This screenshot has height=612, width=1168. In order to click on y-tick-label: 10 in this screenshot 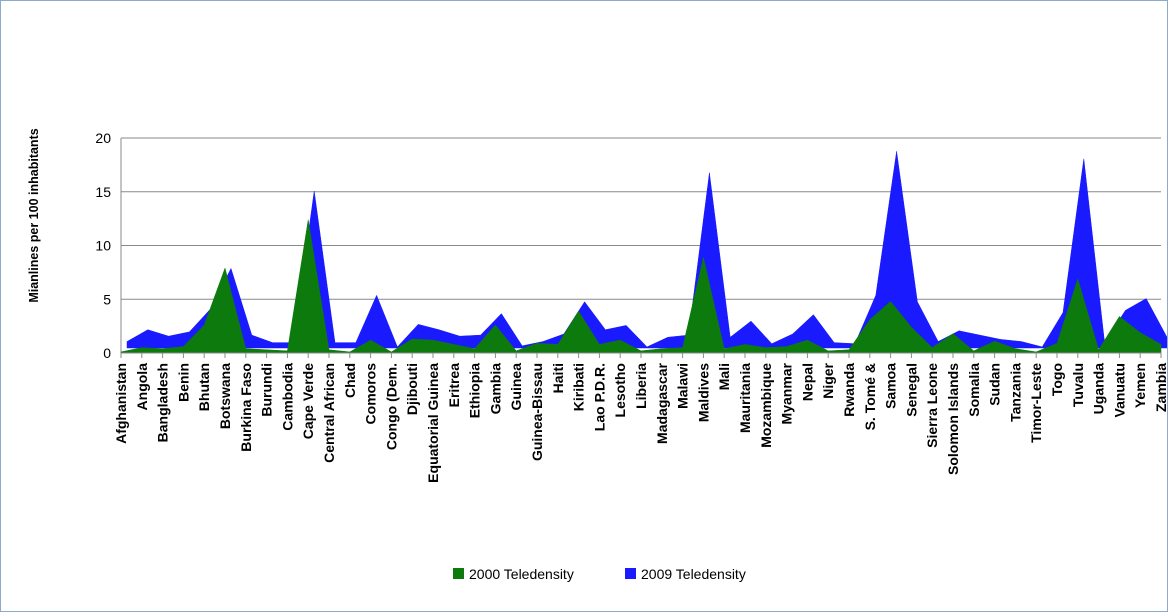, I will do `click(103, 246)`.